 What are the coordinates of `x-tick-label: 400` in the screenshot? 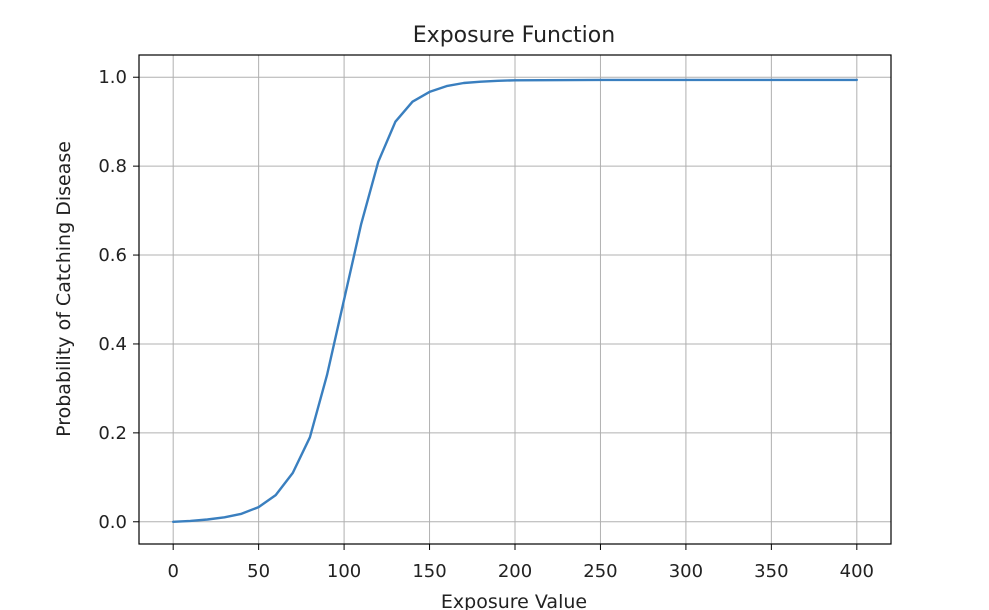 It's located at (857, 571).